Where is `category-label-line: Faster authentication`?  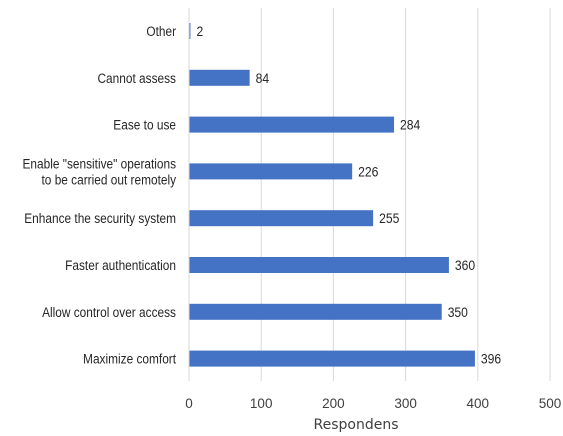 category-label-line: Faster authentication is located at coordinates (120, 265).